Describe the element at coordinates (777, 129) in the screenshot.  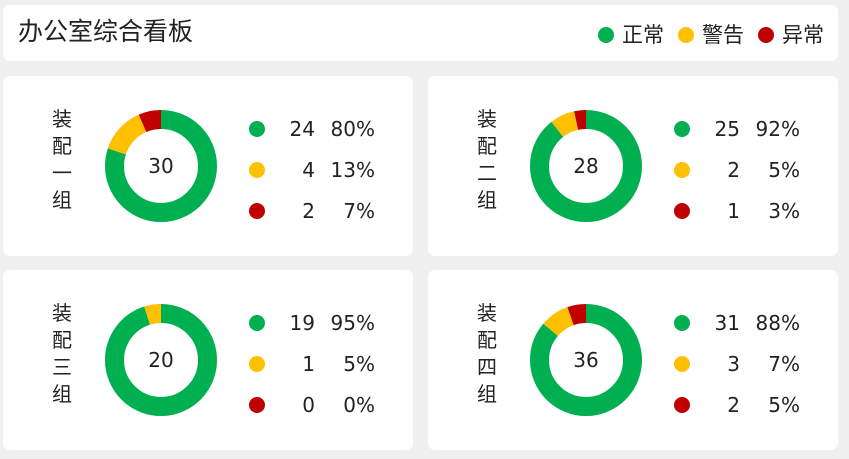
I see `normal-percent: 92%` at that location.